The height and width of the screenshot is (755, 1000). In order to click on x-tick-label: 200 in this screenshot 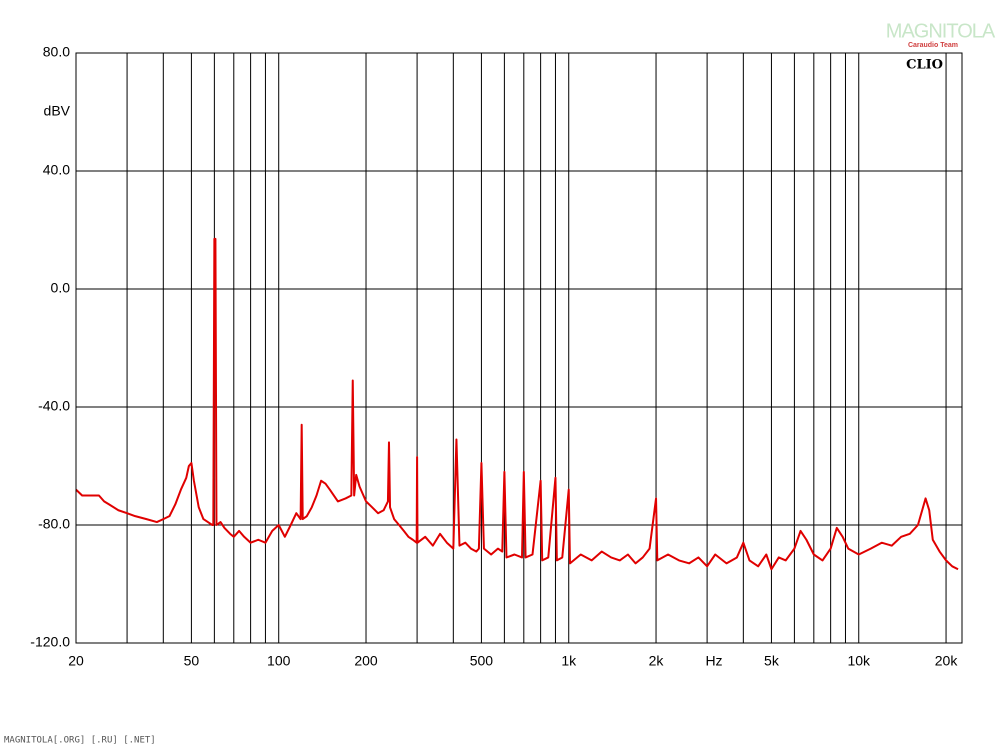, I will do `click(366, 661)`.